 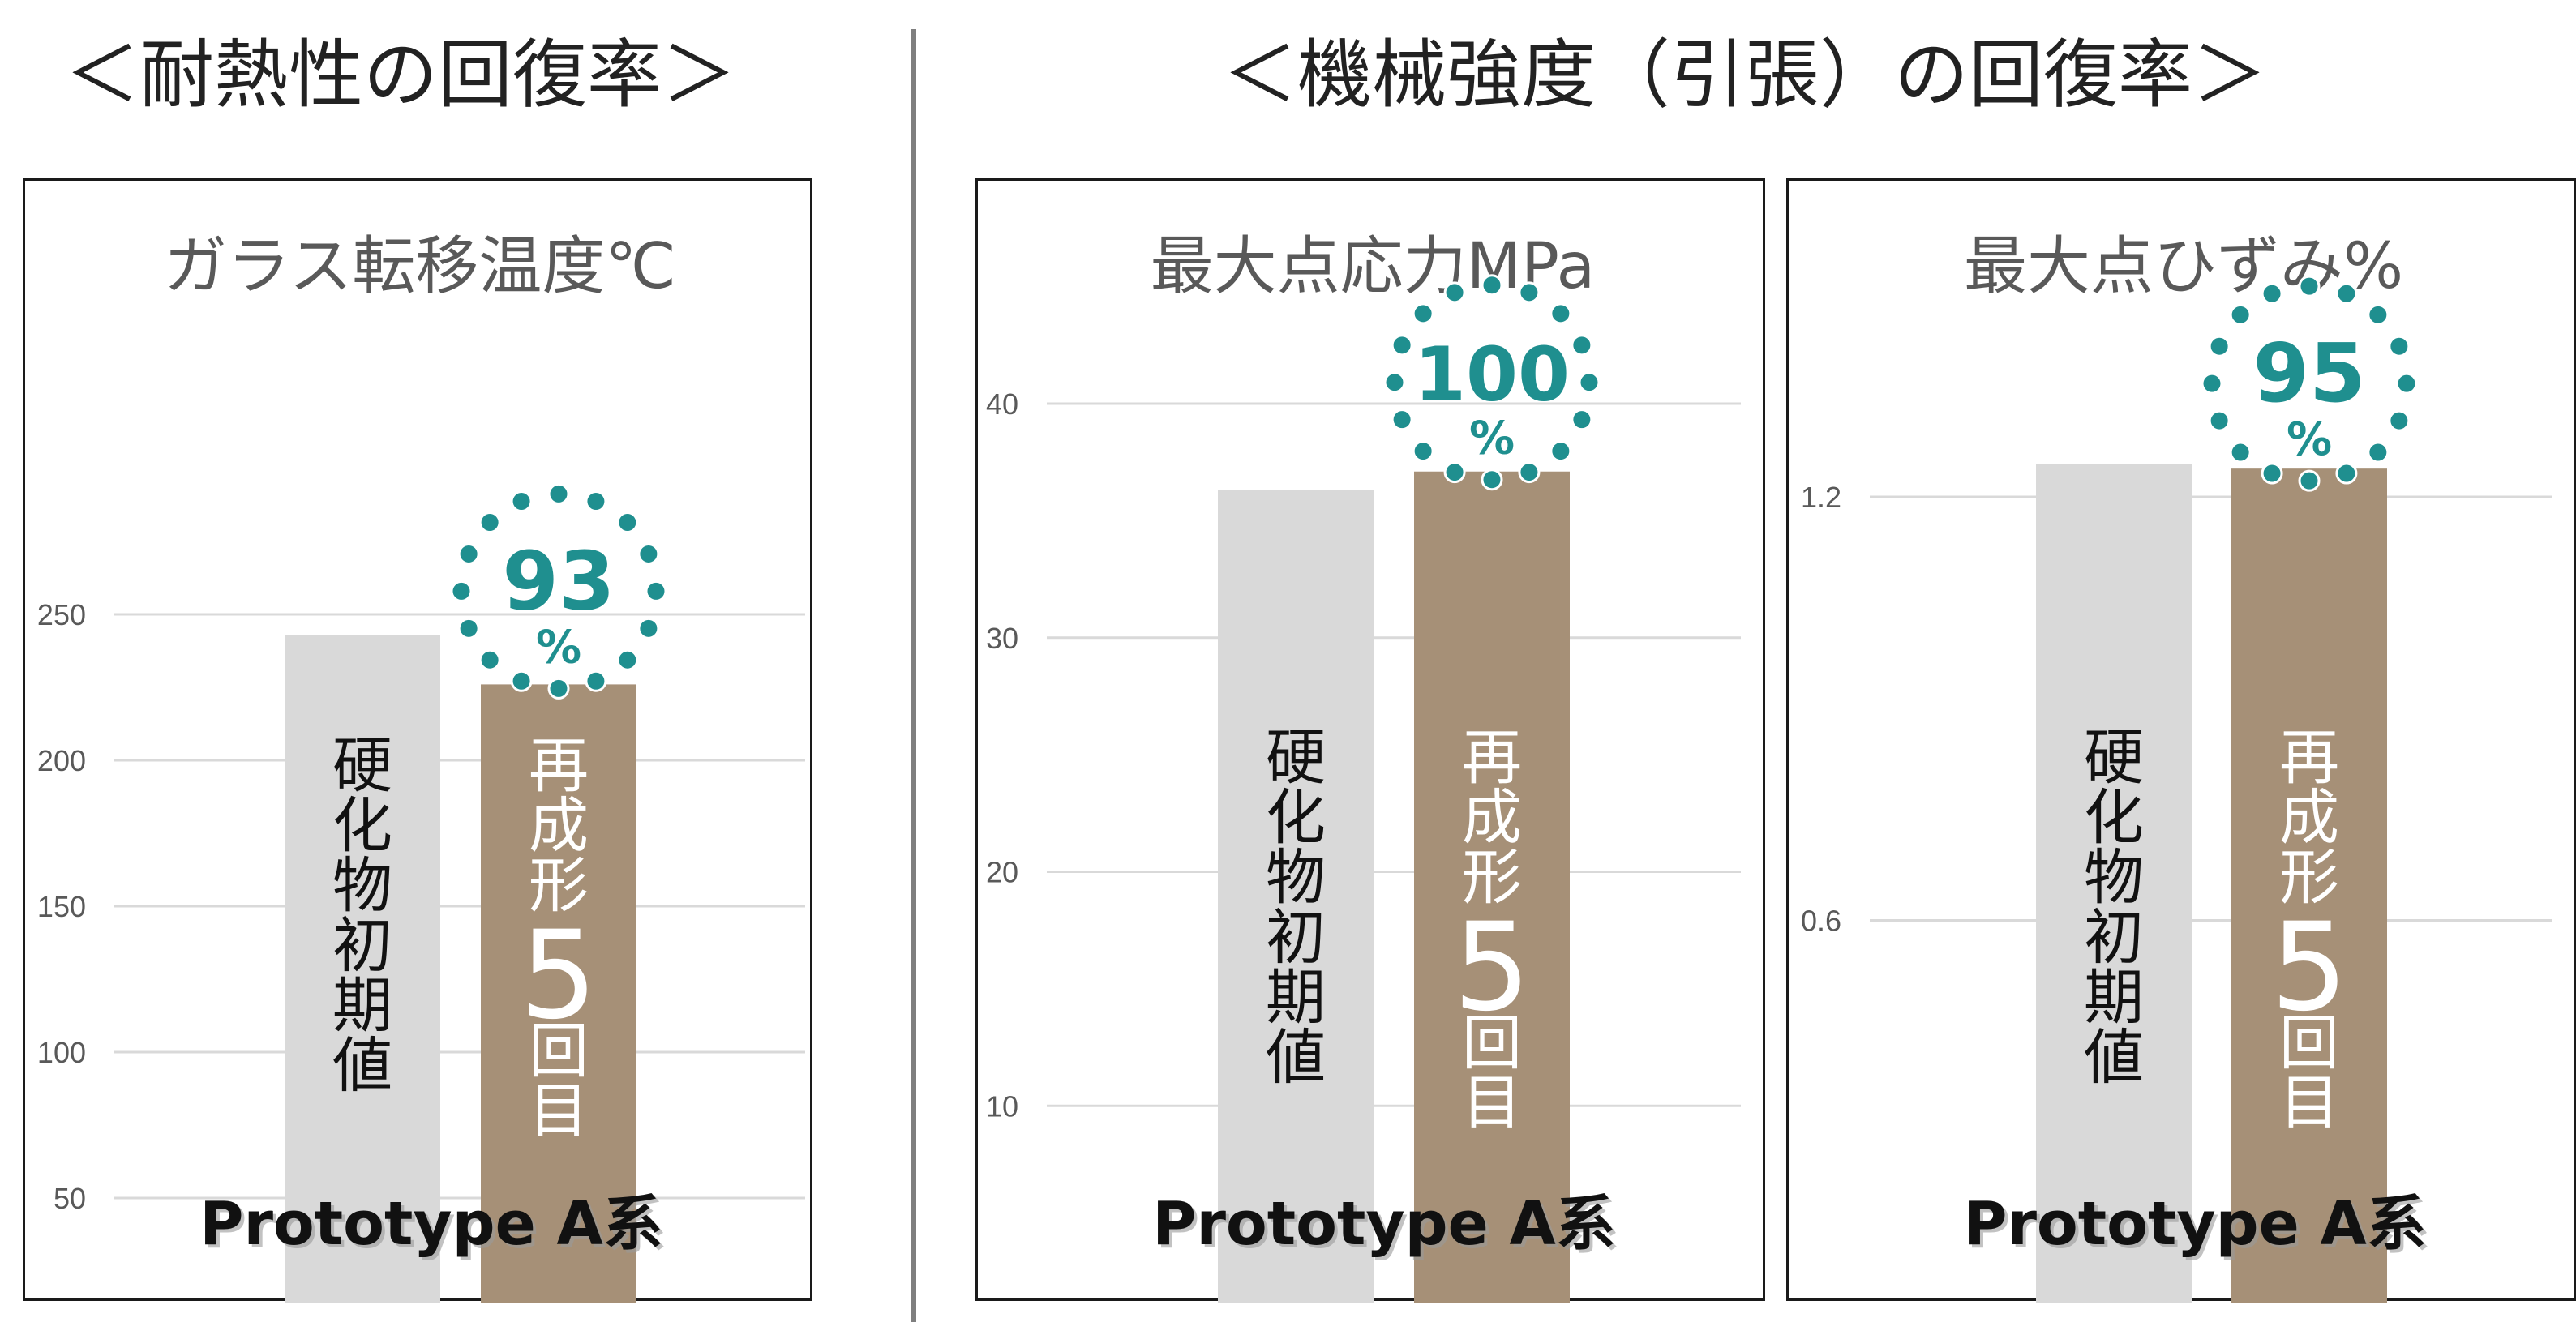 What do you see at coordinates (1821, 498) in the screenshot?
I see `y-tick-label: 1.2` at bounding box center [1821, 498].